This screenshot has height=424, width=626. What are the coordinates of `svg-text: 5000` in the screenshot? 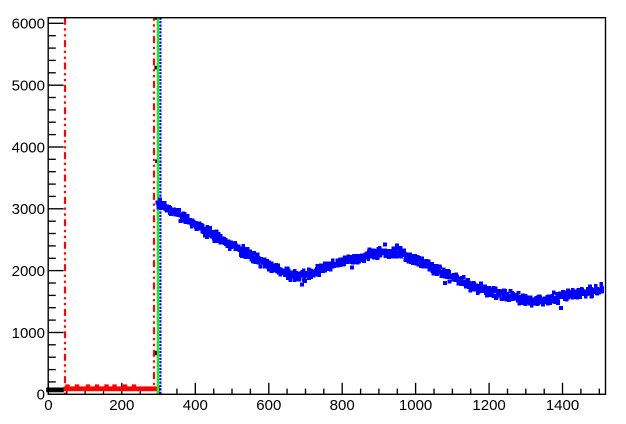 It's located at (28, 86).